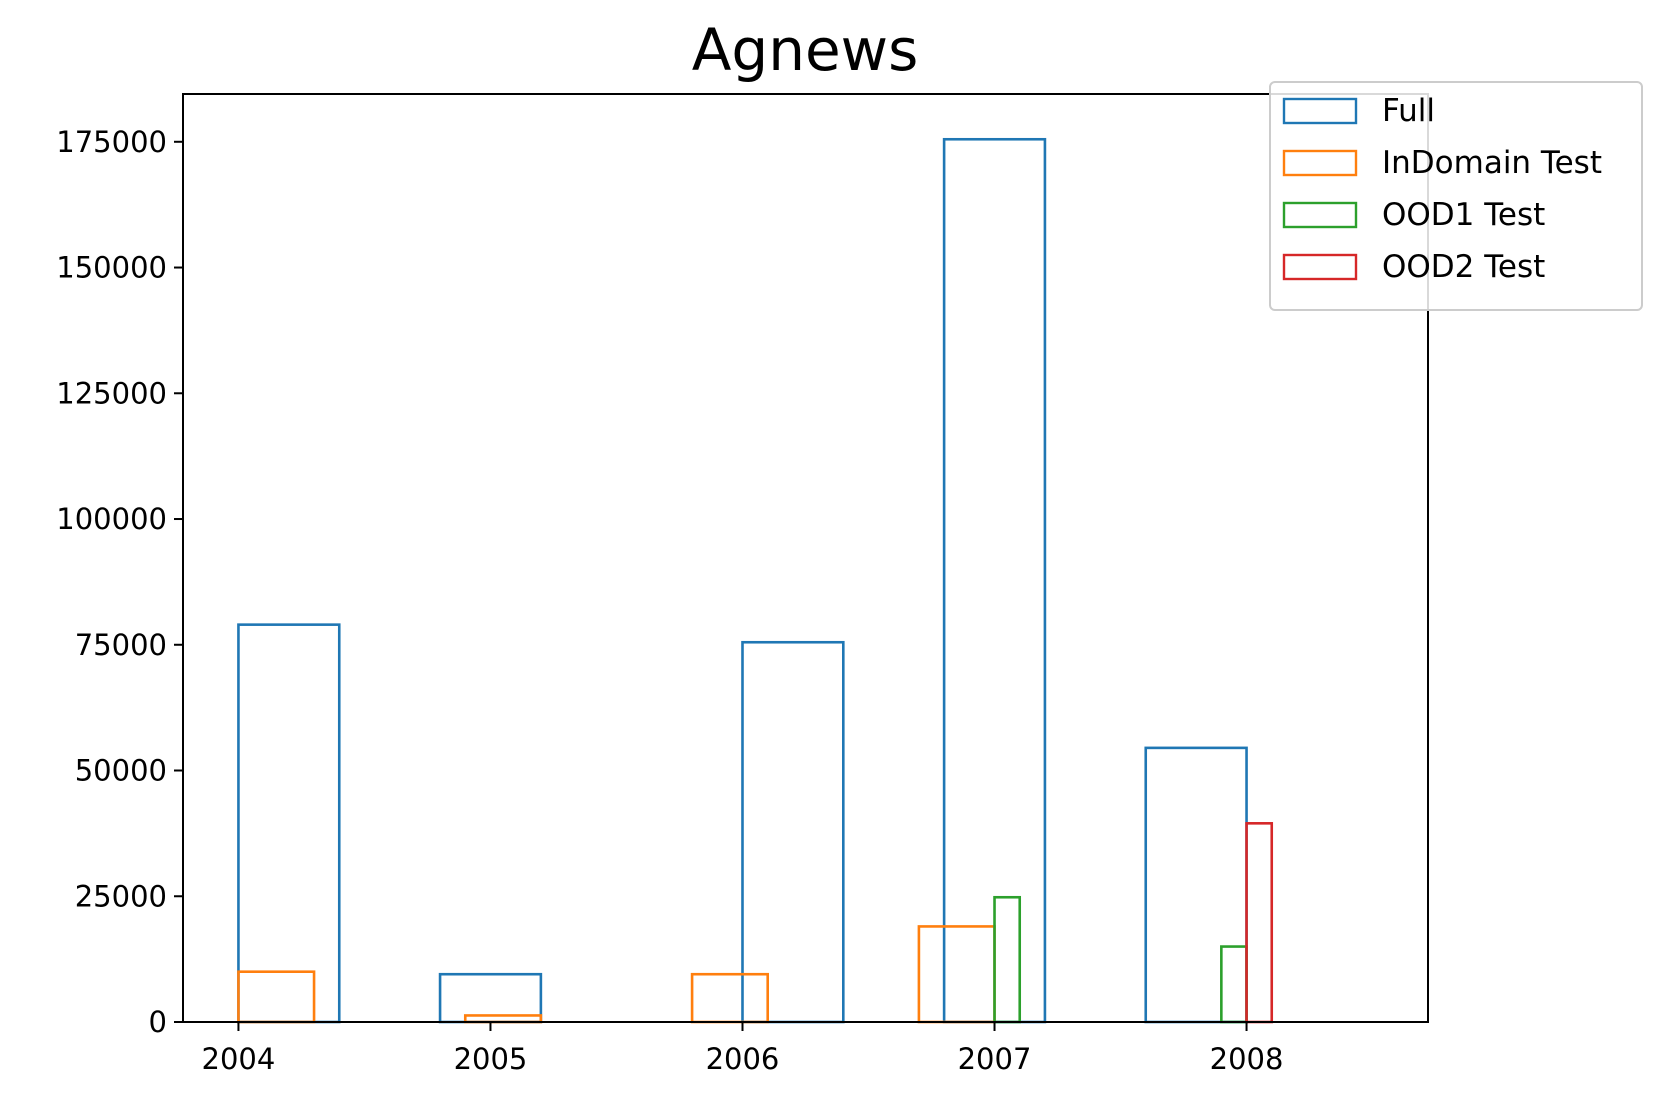  Describe the element at coordinates (491, 1059) in the screenshot. I see `x-tick-label: 2005` at that location.